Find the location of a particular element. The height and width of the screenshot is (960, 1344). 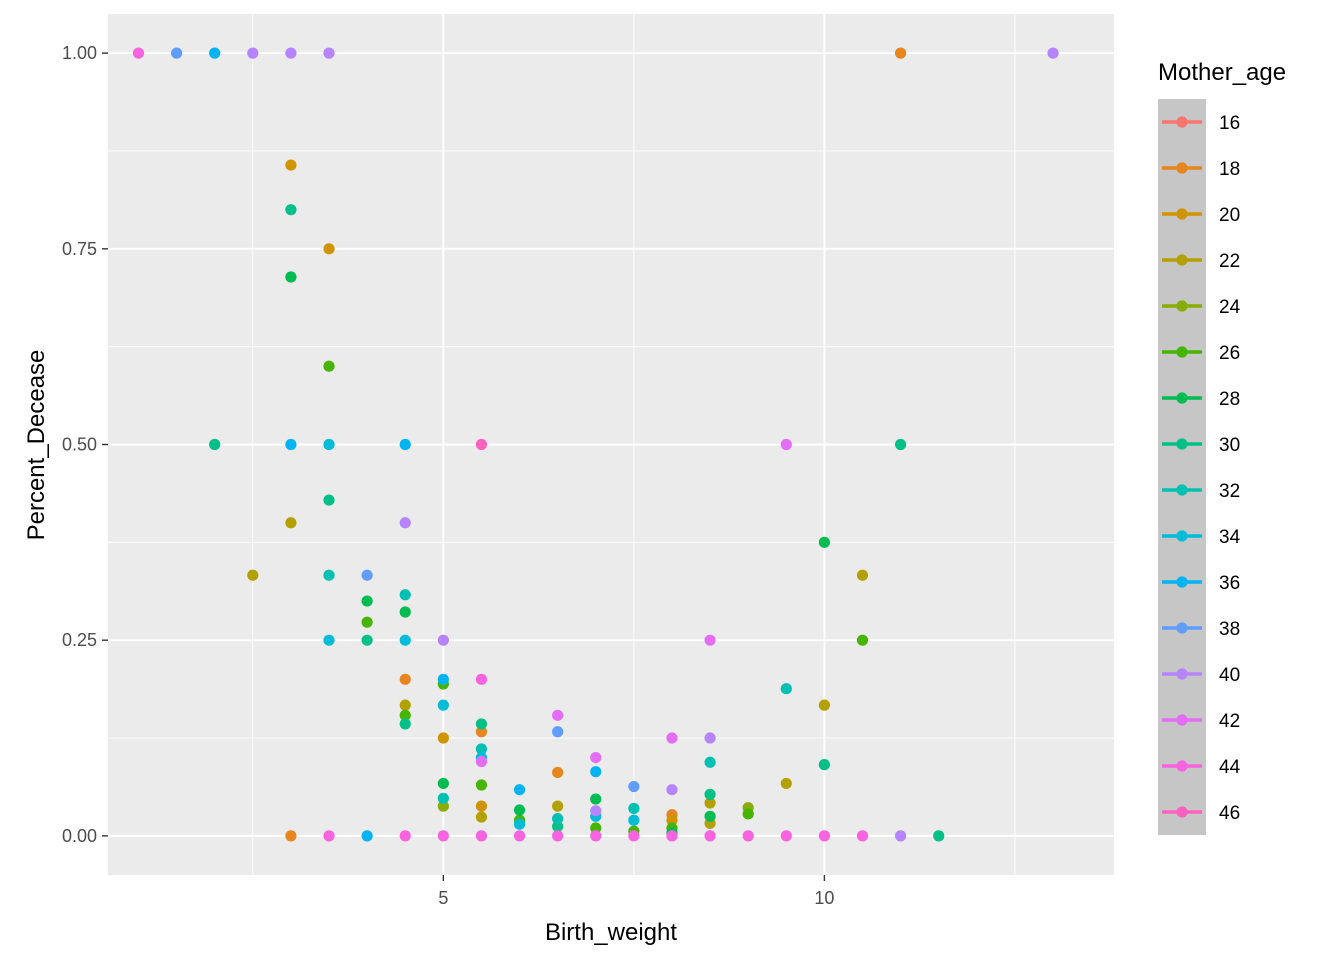

legend-label: 32 is located at coordinates (1229, 491).